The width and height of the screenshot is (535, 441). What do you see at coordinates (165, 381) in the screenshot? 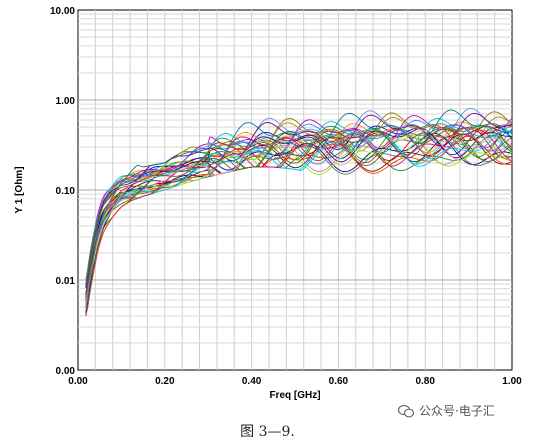
I see `x-tick-label: 0.20` at bounding box center [165, 381].